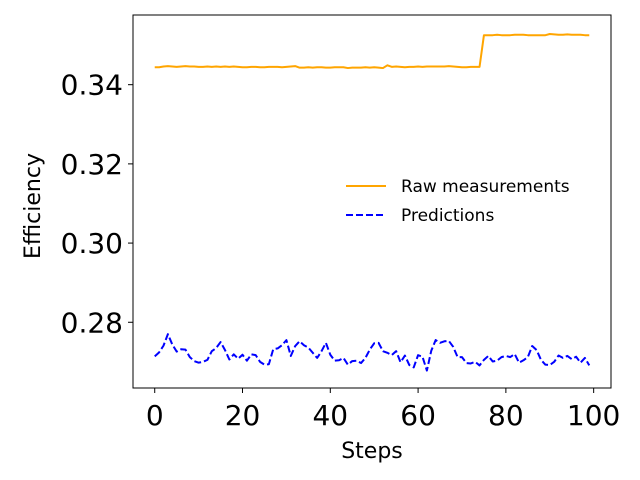 The image size is (640, 480). Describe the element at coordinates (155, 415) in the screenshot. I see `x-tick-label: 0` at that location.